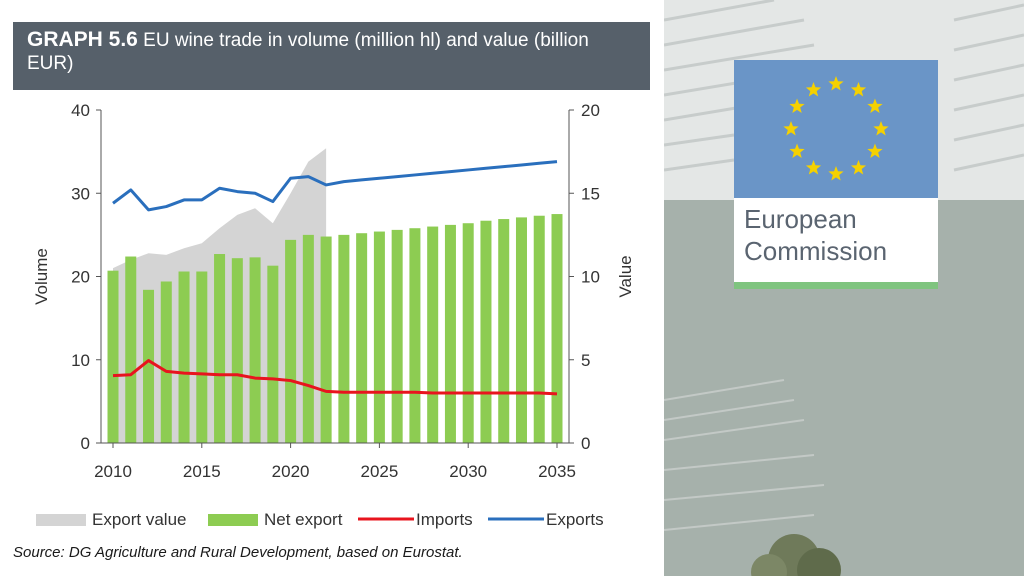 The image size is (1024, 576). I want to click on x-tick-label-2010: 2010, so click(113, 471).